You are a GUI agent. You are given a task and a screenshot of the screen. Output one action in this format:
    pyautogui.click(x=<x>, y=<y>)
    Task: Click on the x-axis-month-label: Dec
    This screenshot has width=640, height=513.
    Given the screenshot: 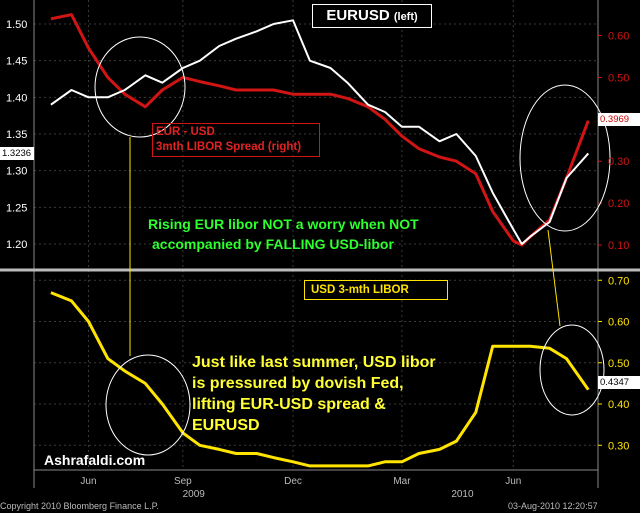 What is the action you would take?
    pyautogui.click(x=293, y=481)
    